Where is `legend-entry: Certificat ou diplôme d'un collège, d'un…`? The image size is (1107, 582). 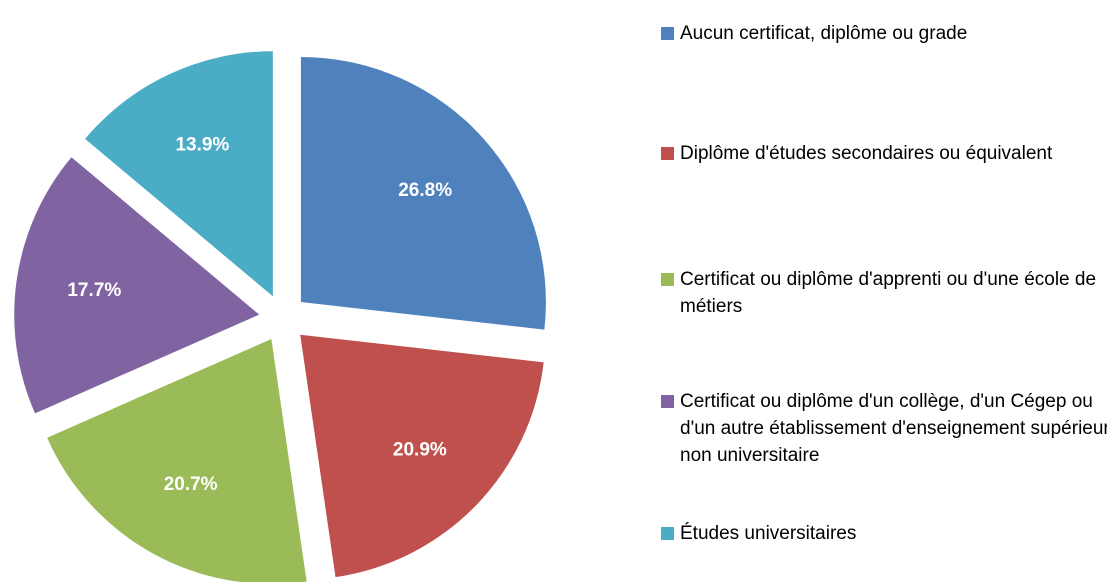
legend-entry: Certificat ou diplôme d'un collège, d'un… is located at coordinates (884, 428).